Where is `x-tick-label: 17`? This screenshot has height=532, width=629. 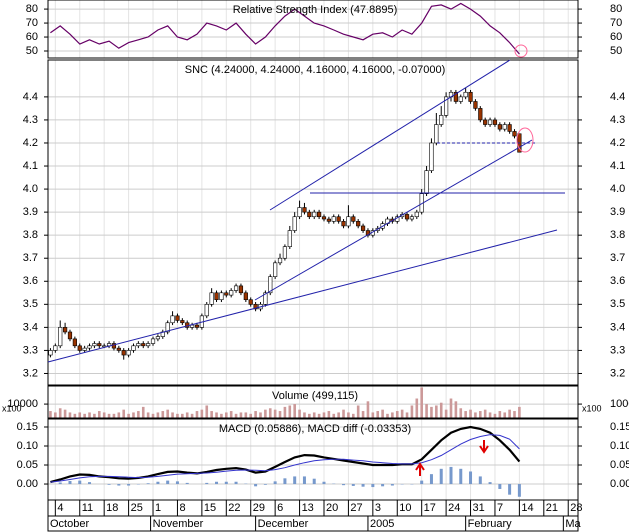 x-tick-label: 17 is located at coordinates (430, 508).